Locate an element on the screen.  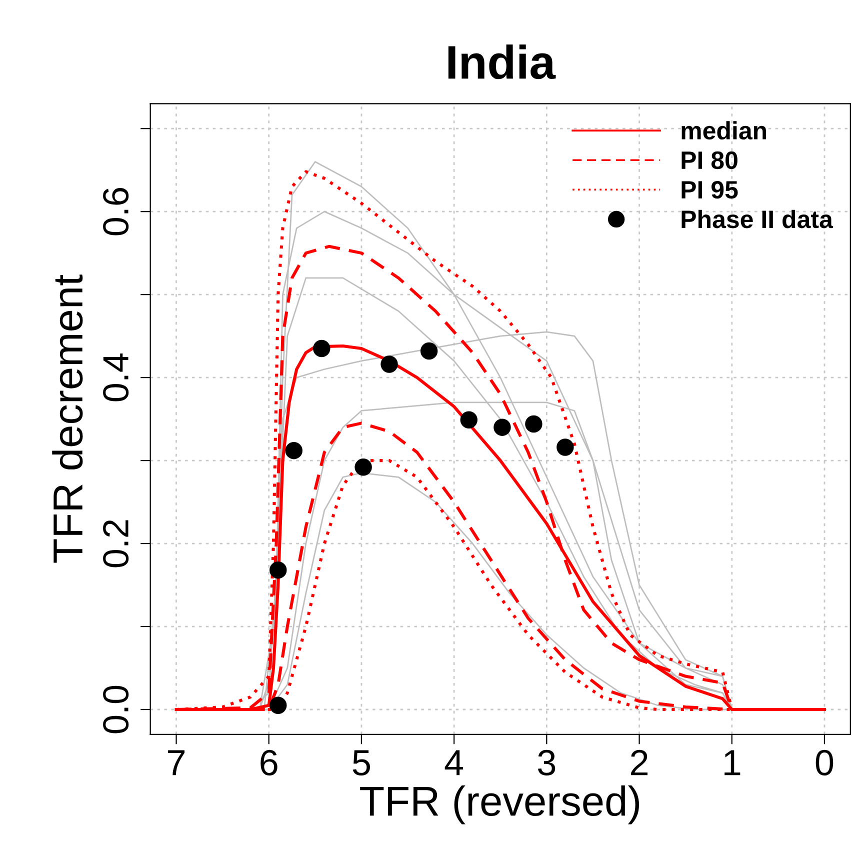
x-tick-label: 6 is located at coordinates (269, 763).